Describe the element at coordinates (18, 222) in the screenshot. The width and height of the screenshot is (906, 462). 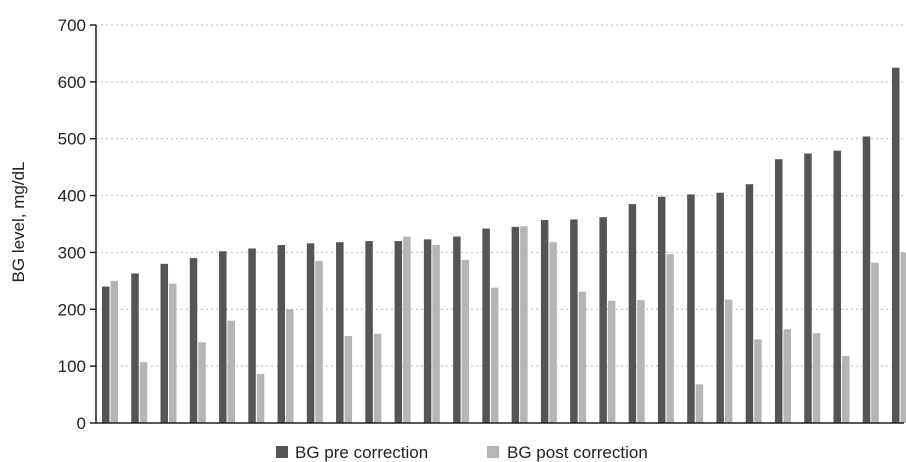
I see `y-axis-title: BG level, mg/dL` at that location.